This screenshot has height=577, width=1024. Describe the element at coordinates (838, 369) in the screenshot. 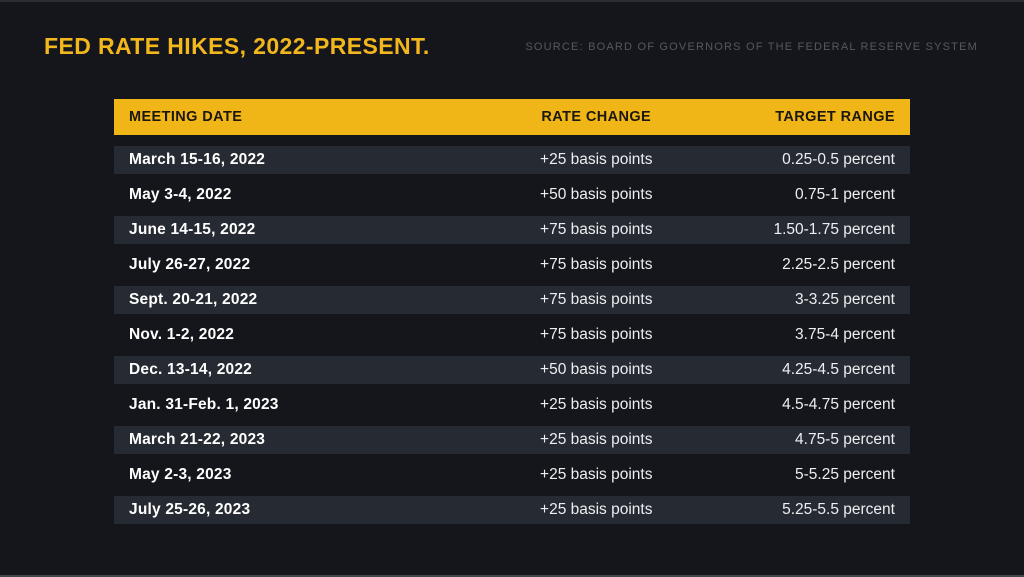

I see `row-target-range: 4.25-4.5 percent` at that location.